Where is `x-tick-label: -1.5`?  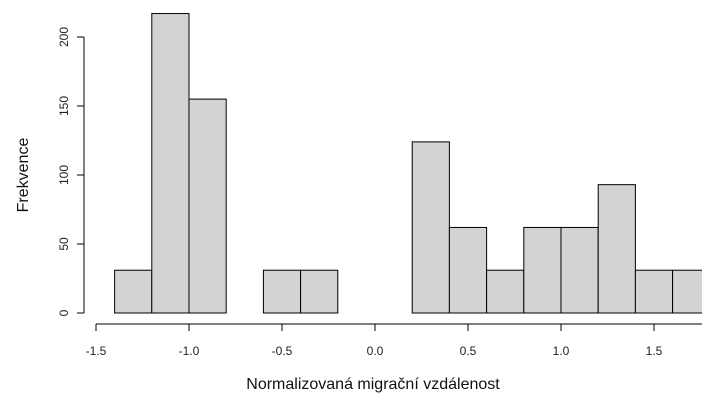
x-tick-label: -1.5 is located at coordinates (96, 351).